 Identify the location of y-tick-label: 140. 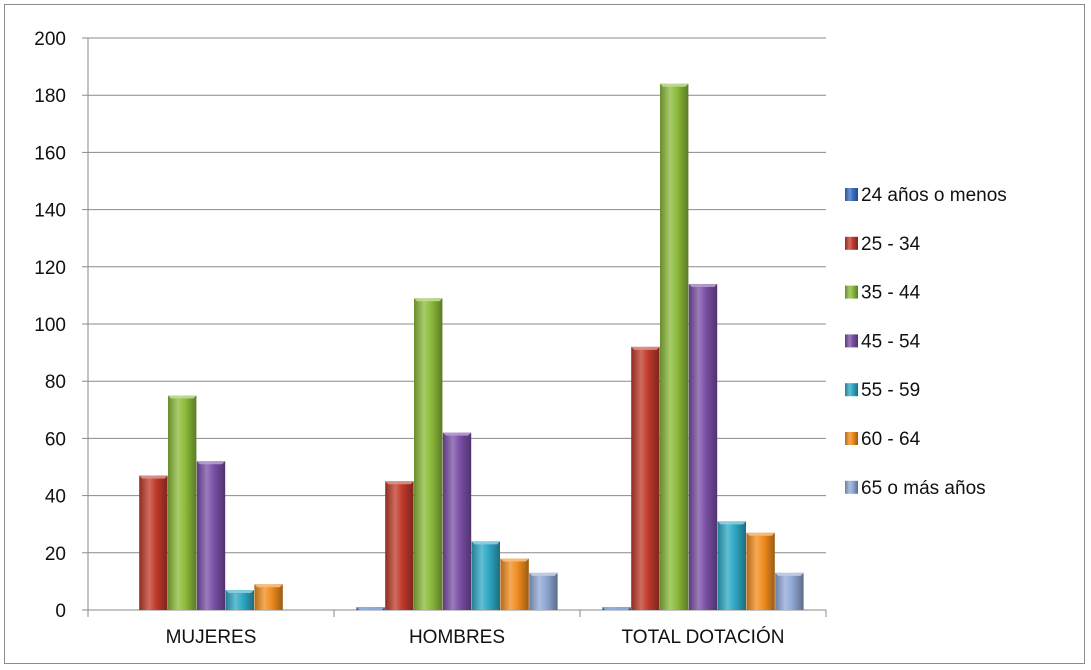
(50, 211).